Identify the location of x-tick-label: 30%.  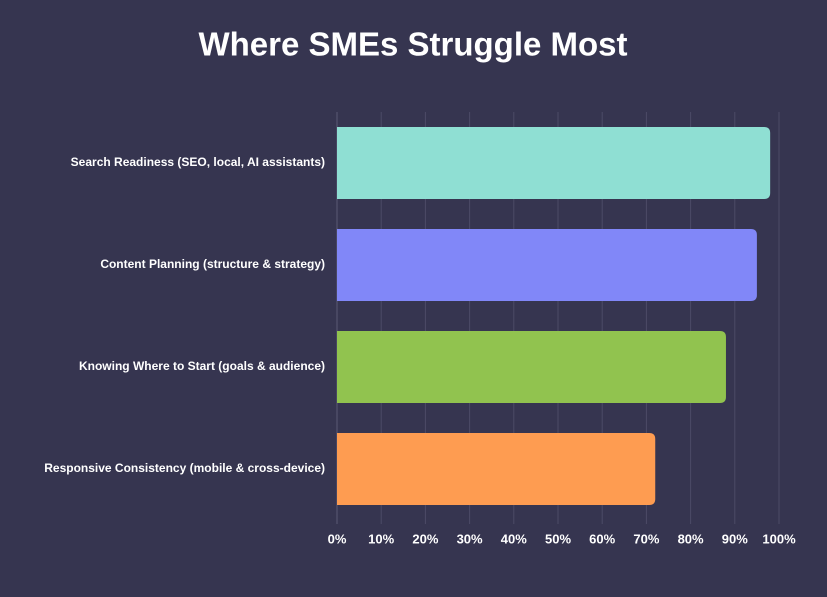
(470, 538).